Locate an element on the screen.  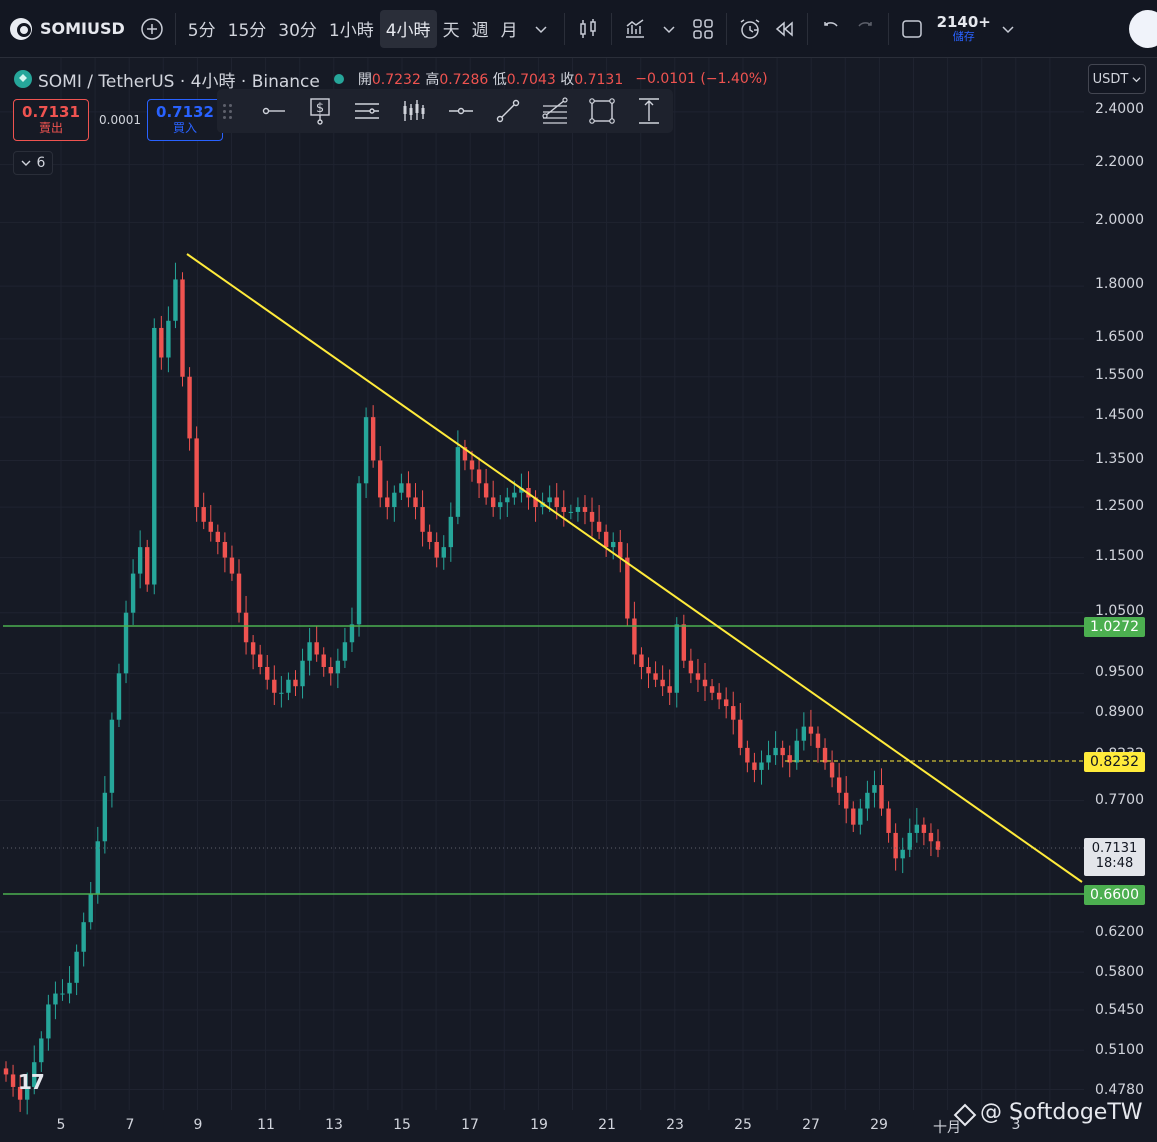
save-dropdown is located at coordinates (1008, 29).